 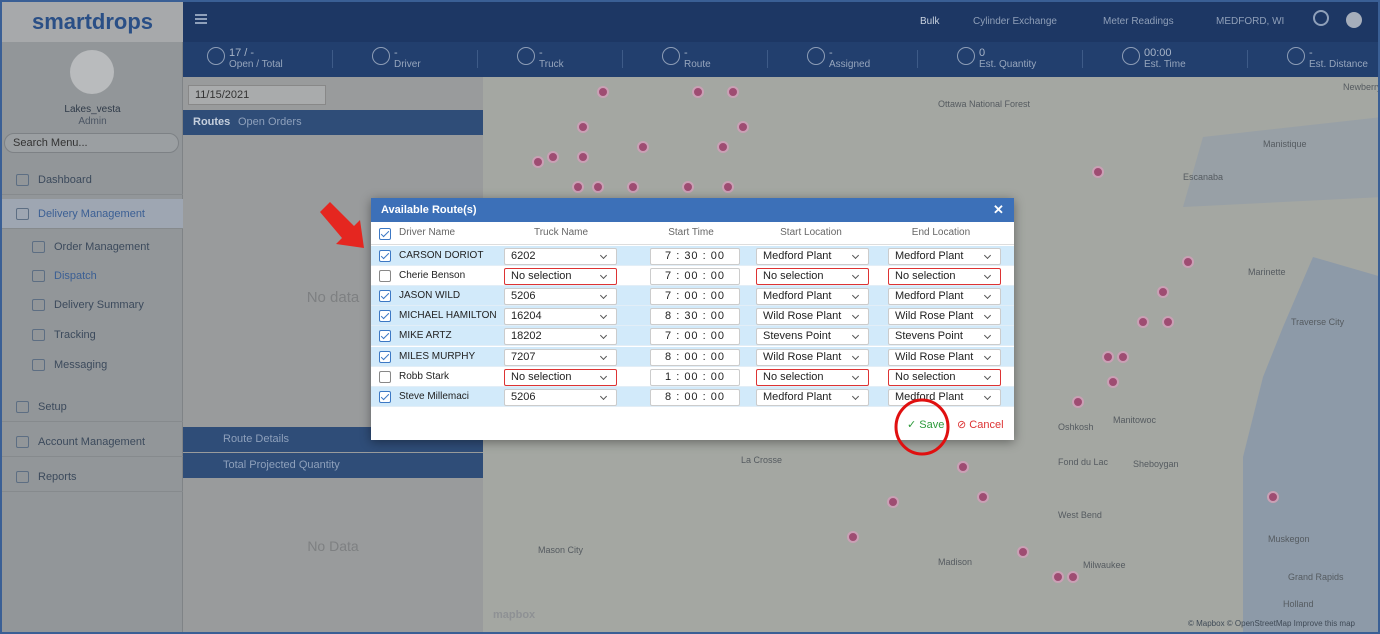 What do you see at coordinates (385, 234) in the screenshot?
I see `select-all` at bounding box center [385, 234].